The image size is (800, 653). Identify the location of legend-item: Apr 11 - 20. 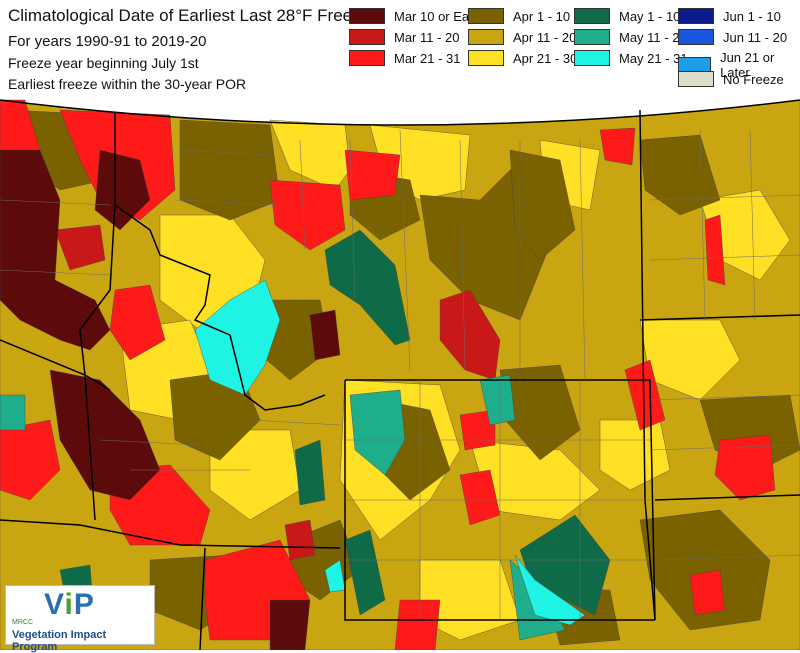
(522, 37).